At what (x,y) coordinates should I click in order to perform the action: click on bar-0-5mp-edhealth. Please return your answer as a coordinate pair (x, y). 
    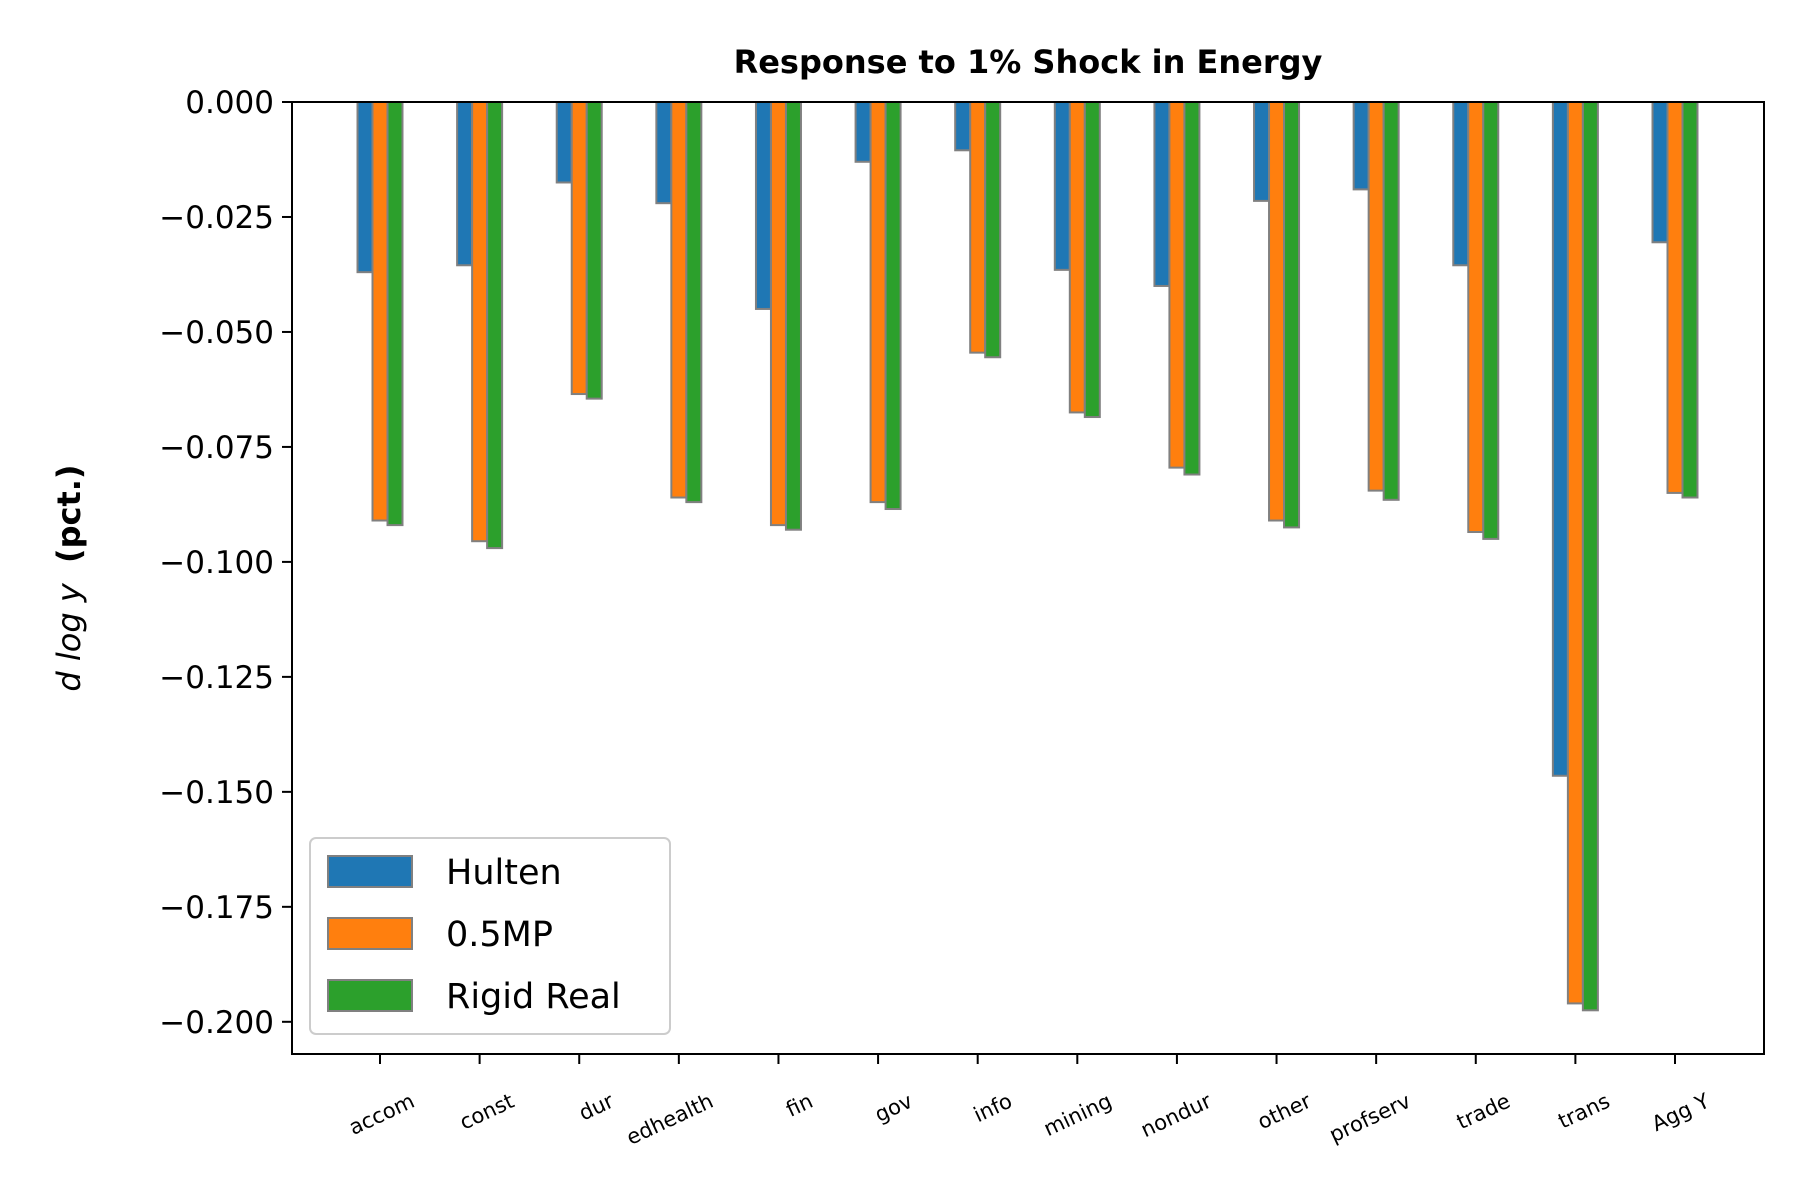
    Looking at the image, I should click on (679, 300).